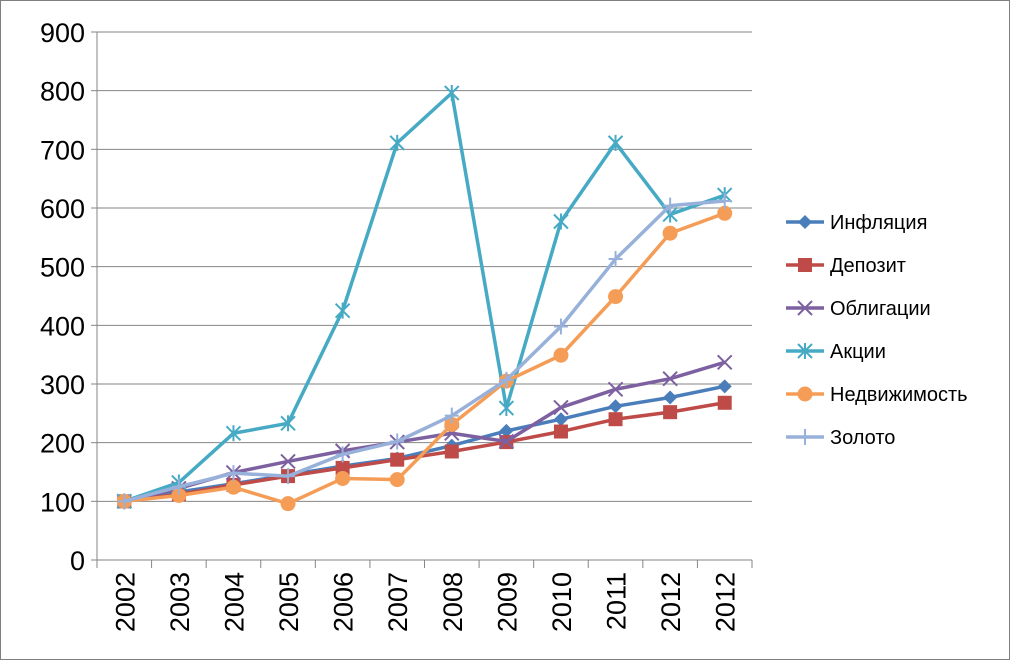 The height and width of the screenshot is (662, 1012). What do you see at coordinates (62, 502) in the screenshot?
I see `y-tick-label: 100` at bounding box center [62, 502].